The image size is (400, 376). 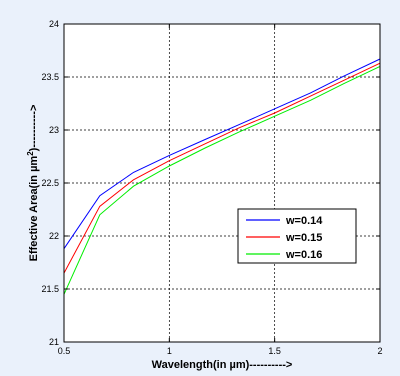 What do you see at coordinates (64, 351) in the screenshot?
I see `x-tick-label: 0.5` at bounding box center [64, 351].